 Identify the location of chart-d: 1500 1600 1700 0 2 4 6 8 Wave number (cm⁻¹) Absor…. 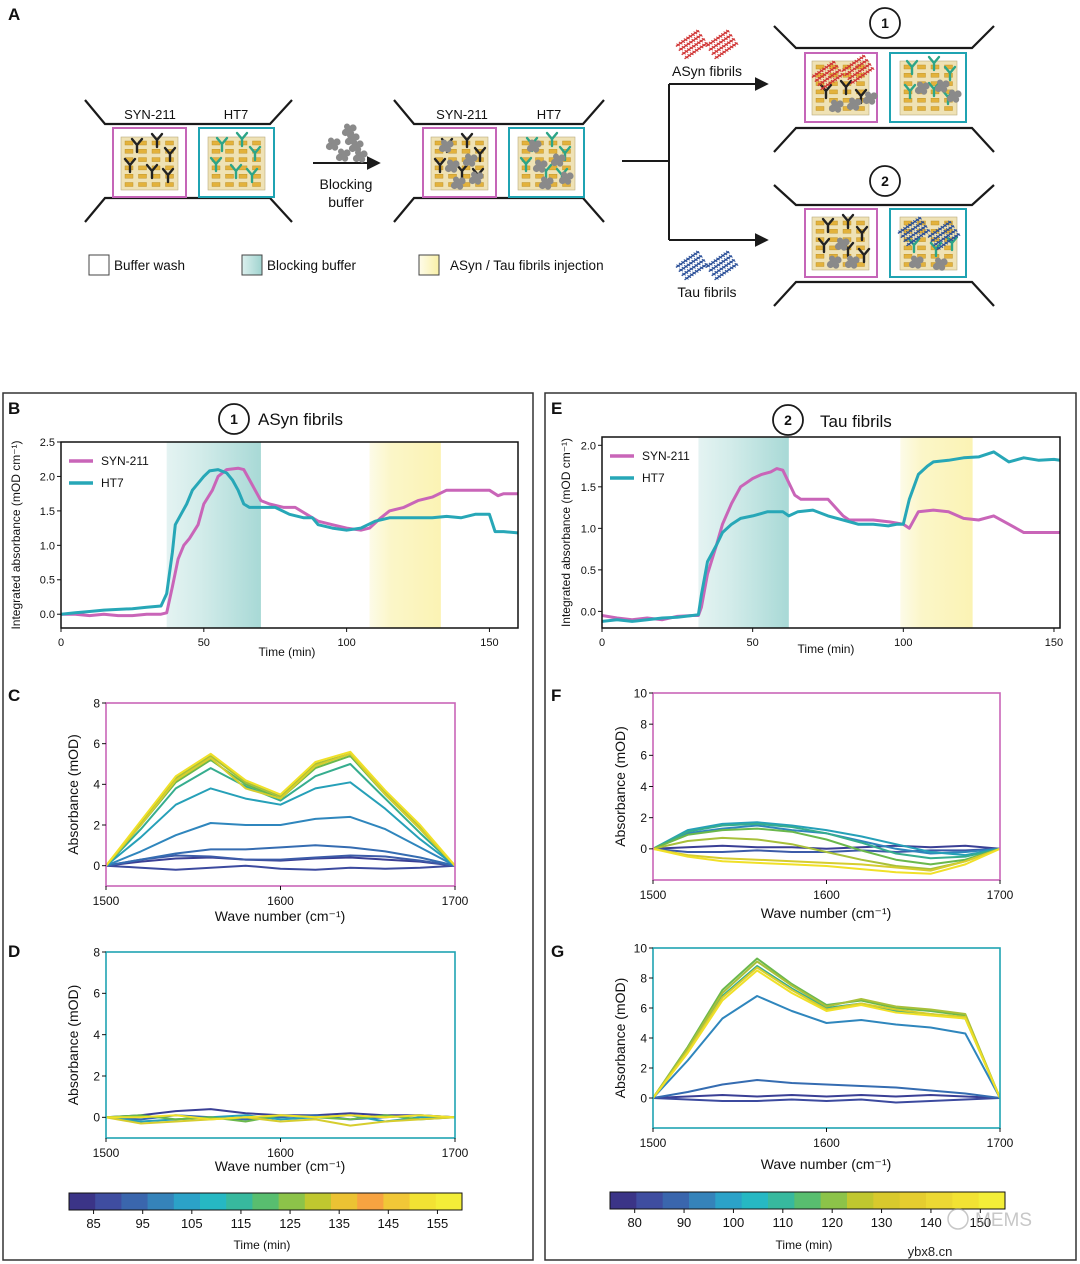
(267, 1059).